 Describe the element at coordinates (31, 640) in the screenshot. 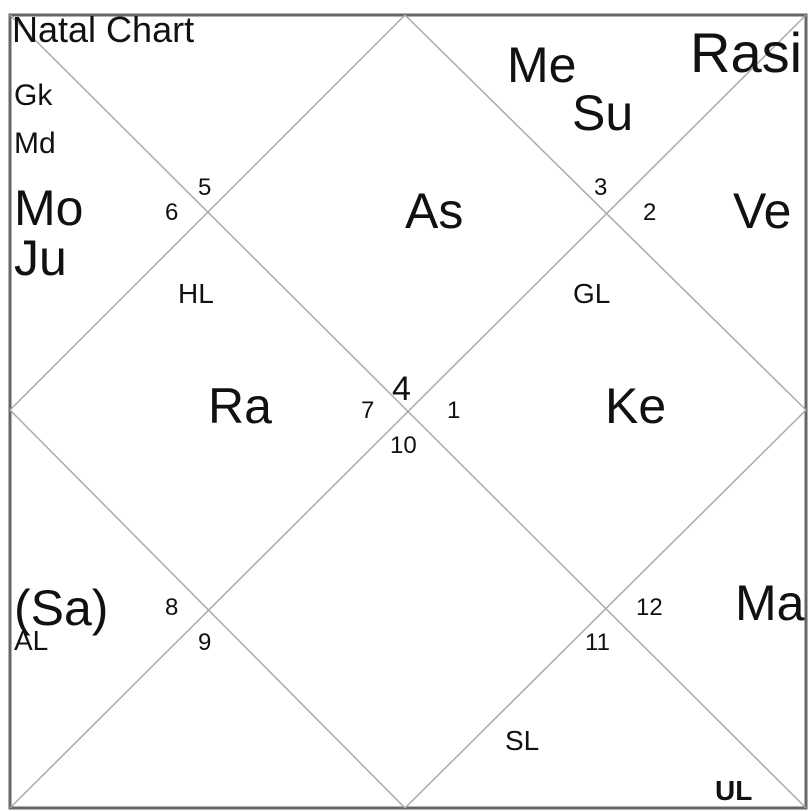

I see `point: AL` at that location.